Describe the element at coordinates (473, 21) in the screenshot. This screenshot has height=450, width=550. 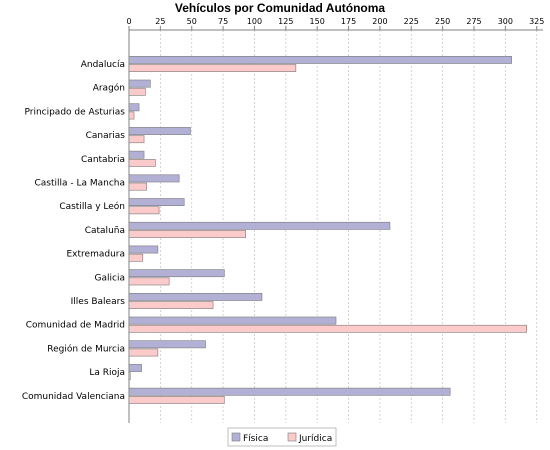
I see `x-tick-label: 275` at that location.